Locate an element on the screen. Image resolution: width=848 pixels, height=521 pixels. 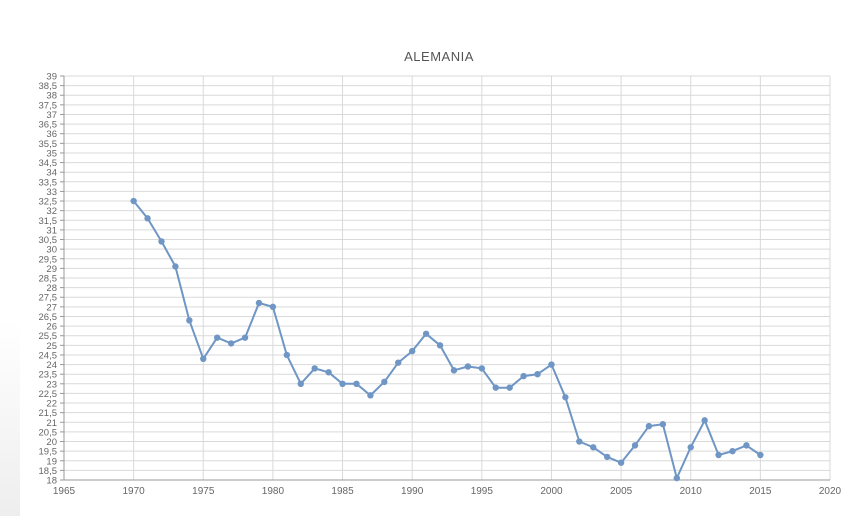
y-tick-label: 22 is located at coordinates (51, 404).